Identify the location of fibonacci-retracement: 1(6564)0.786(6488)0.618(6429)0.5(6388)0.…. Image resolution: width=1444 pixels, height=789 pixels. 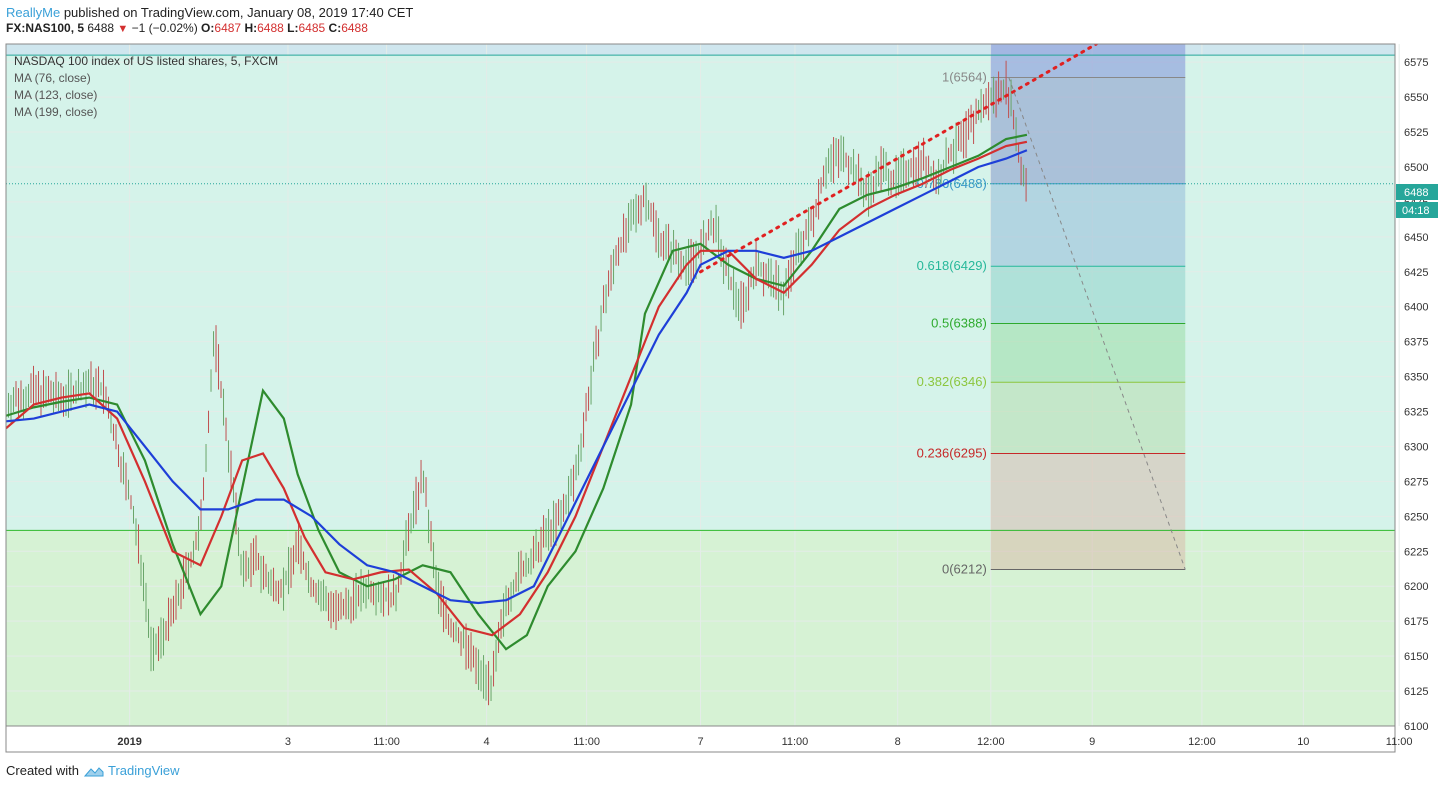
(1051, 310).